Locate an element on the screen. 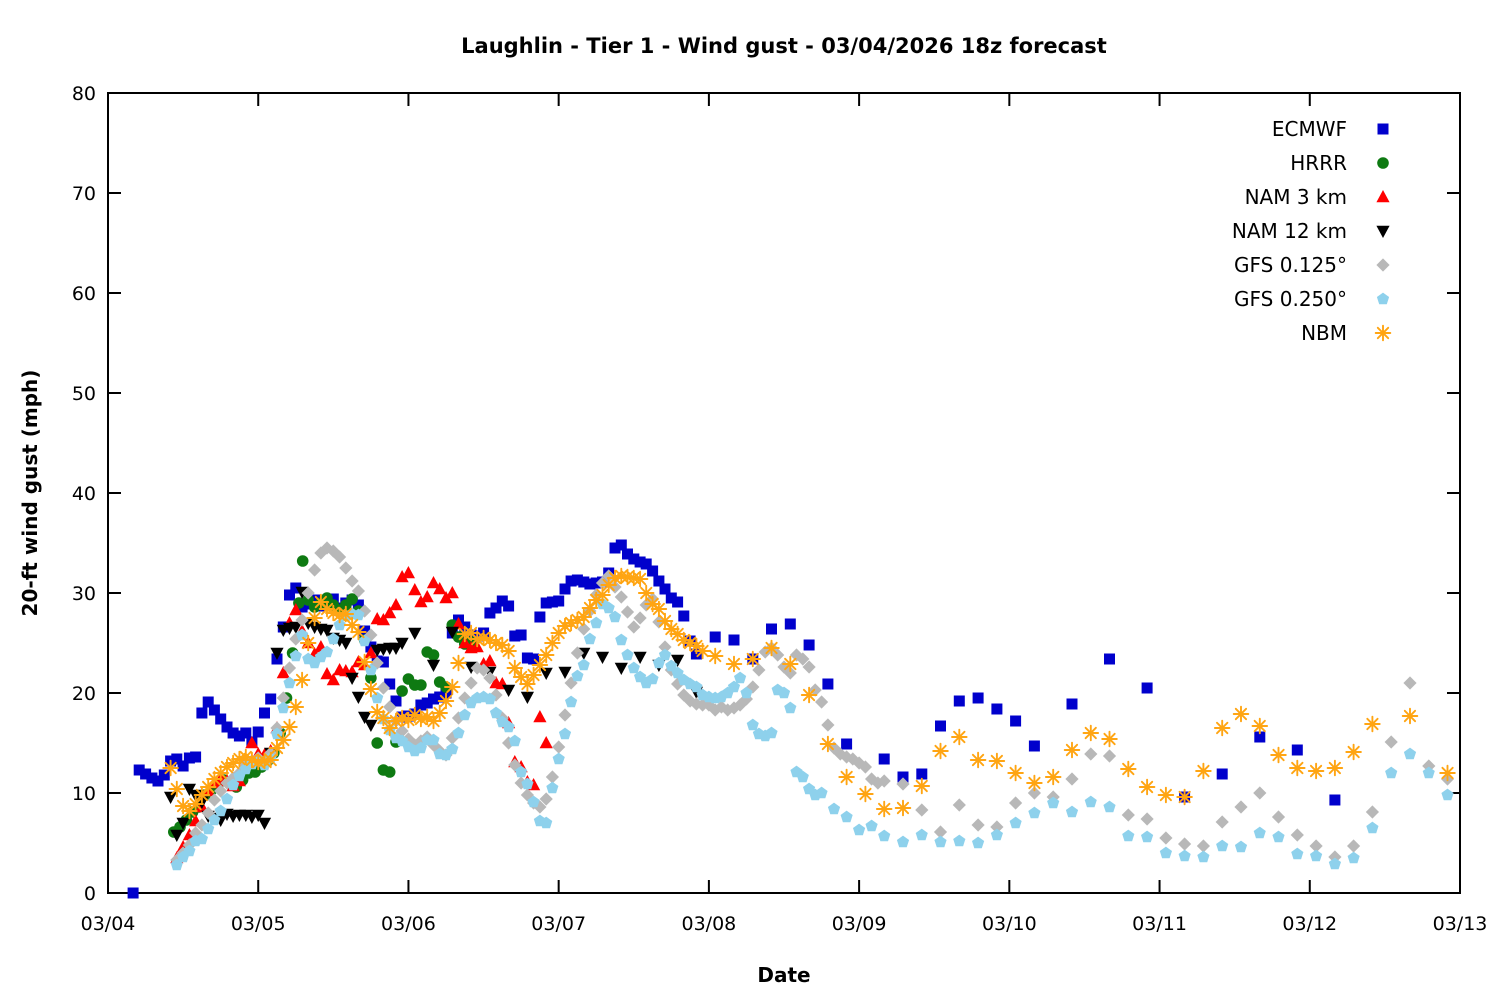  legend-item-nam-12-km: NAM 12 km is located at coordinates (1311, 231).